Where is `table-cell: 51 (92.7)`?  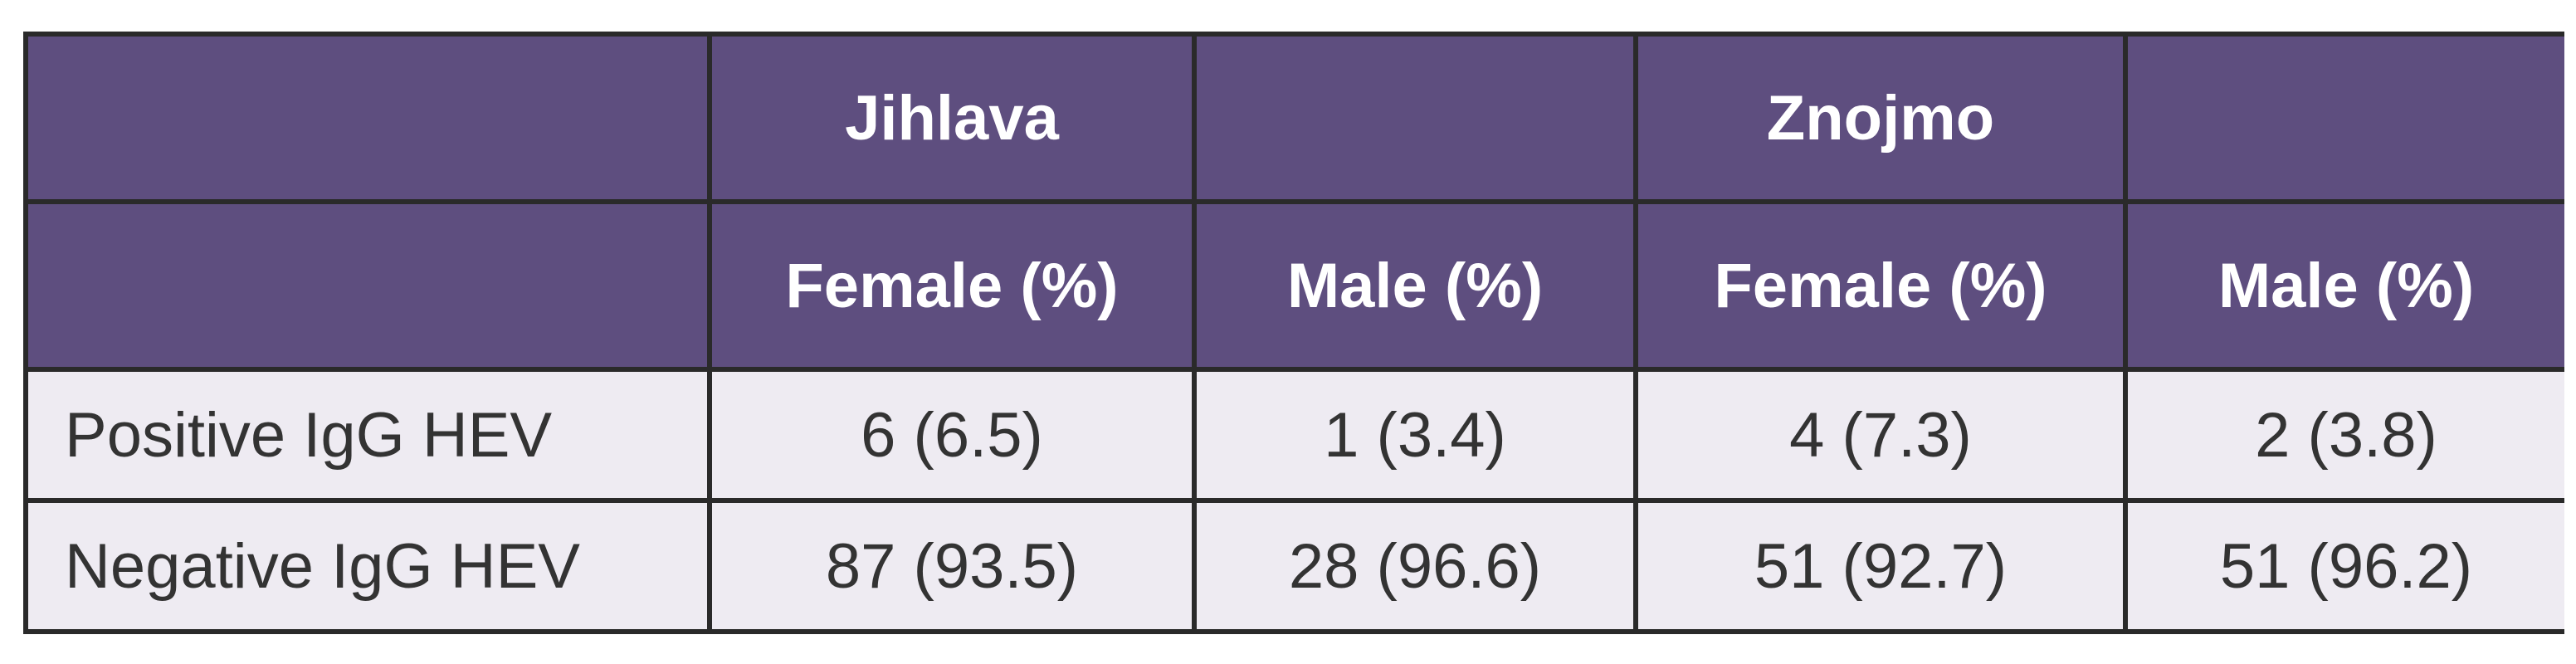 table-cell: 51 (92.7) is located at coordinates (1881, 566).